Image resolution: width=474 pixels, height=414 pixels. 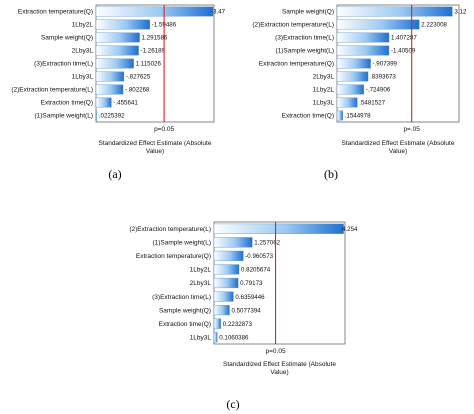 What do you see at coordinates (251, 283) in the screenshot?
I see `value-label: 0.79173` at bounding box center [251, 283].